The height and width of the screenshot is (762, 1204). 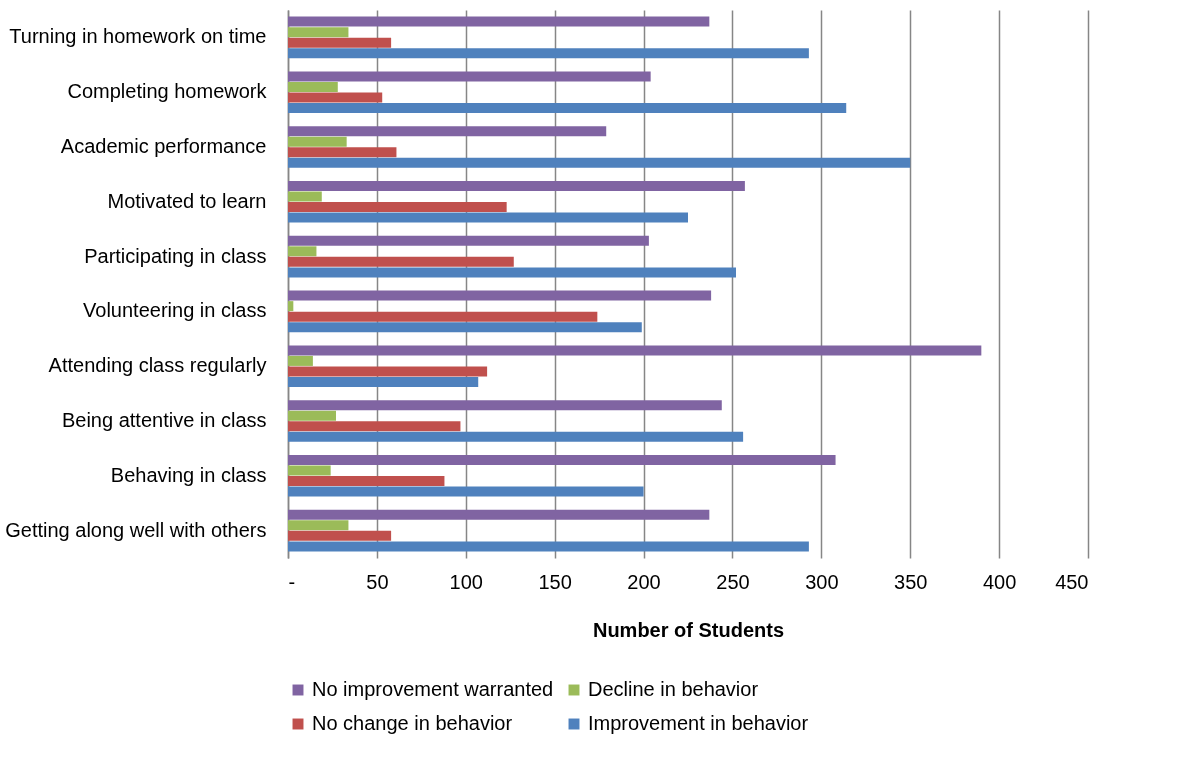 I want to click on y-tick-label: Turning in homework on time, so click(x=138, y=36).